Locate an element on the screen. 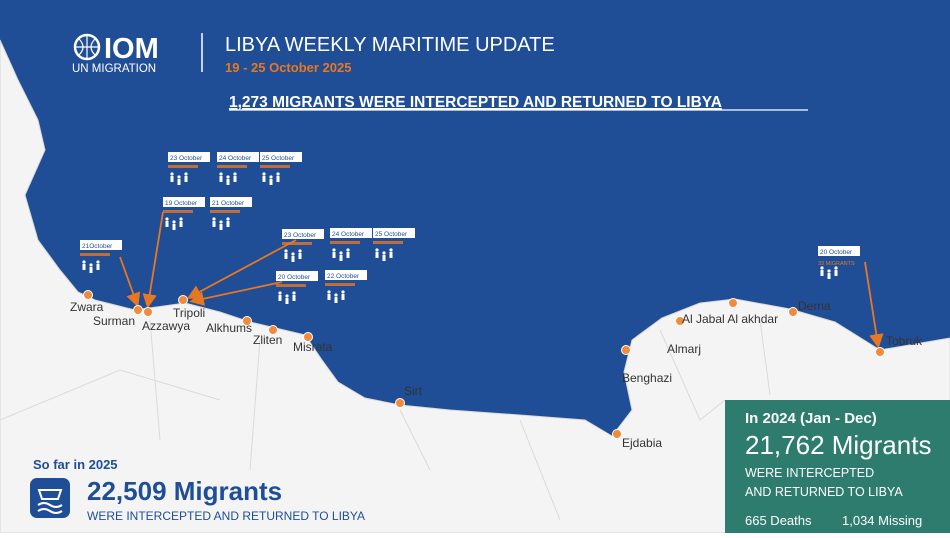 The height and width of the screenshot is (538, 950). panel-2024 is located at coordinates (837, 466).